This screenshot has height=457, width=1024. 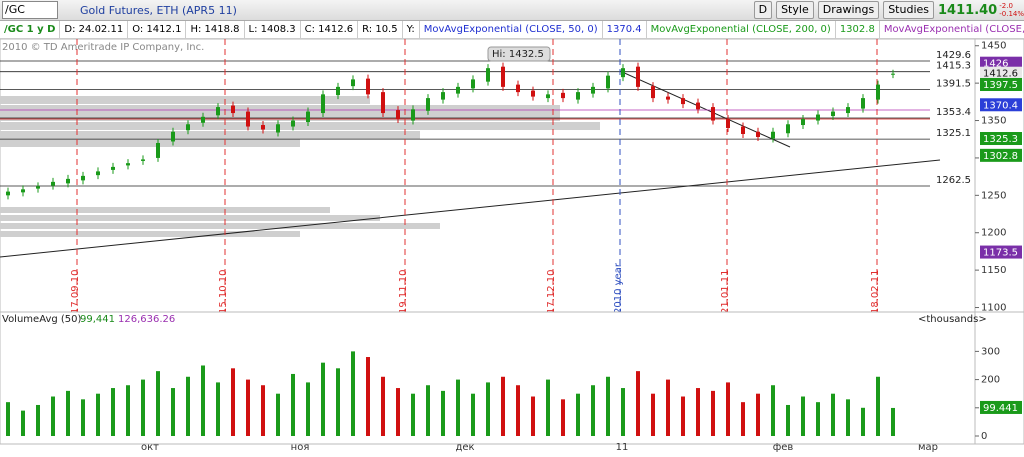 What do you see at coordinates (551, 291) in the screenshot?
I see `date-label: 17.12.10` at bounding box center [551, 291].